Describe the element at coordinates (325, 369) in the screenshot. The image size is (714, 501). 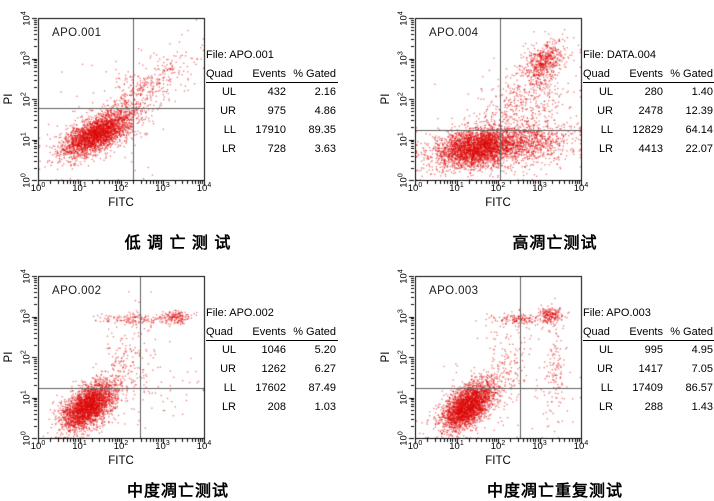
I see `quad-gated: 6.27` at that location.